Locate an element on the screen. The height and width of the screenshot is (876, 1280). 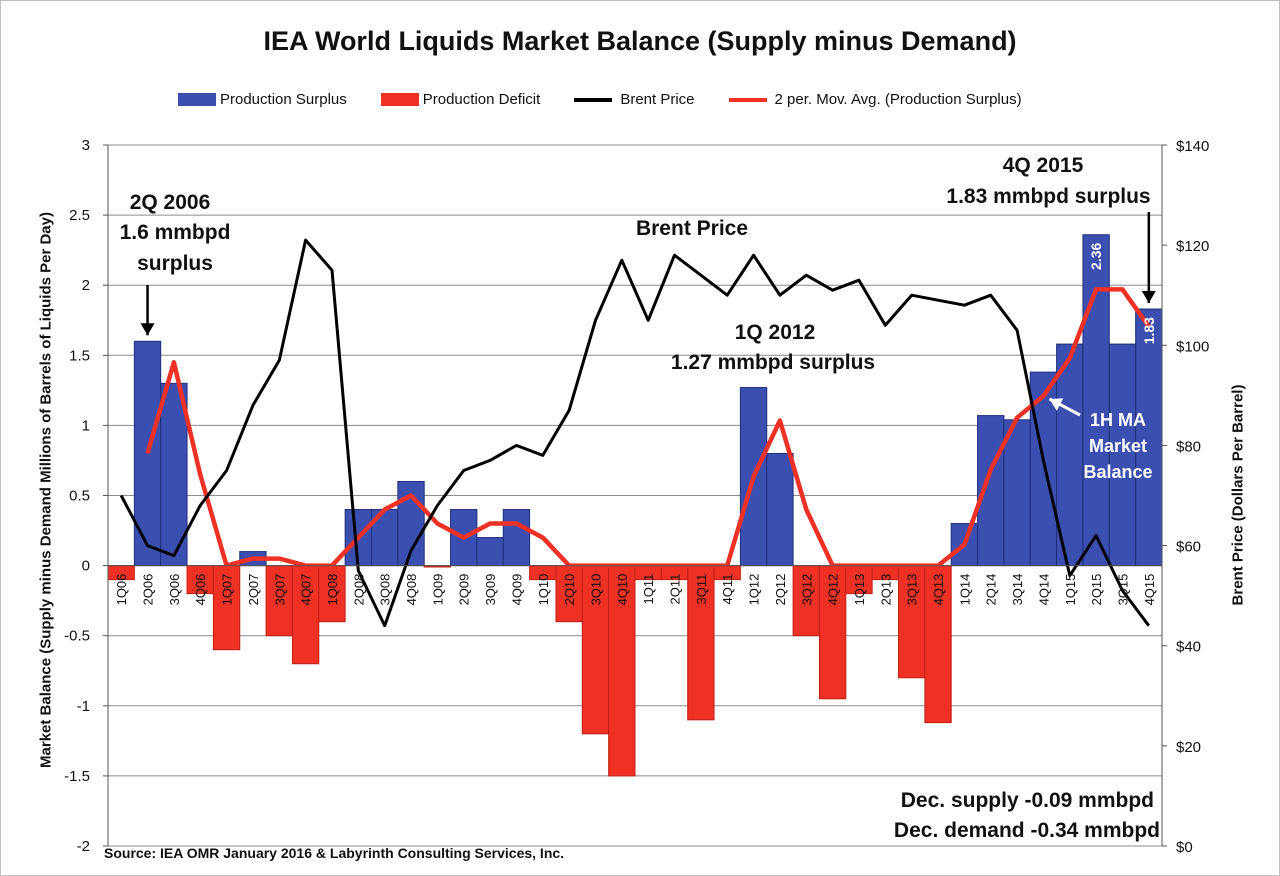
x-tick-label: 1Q07 is located at coordinates (227, 590).